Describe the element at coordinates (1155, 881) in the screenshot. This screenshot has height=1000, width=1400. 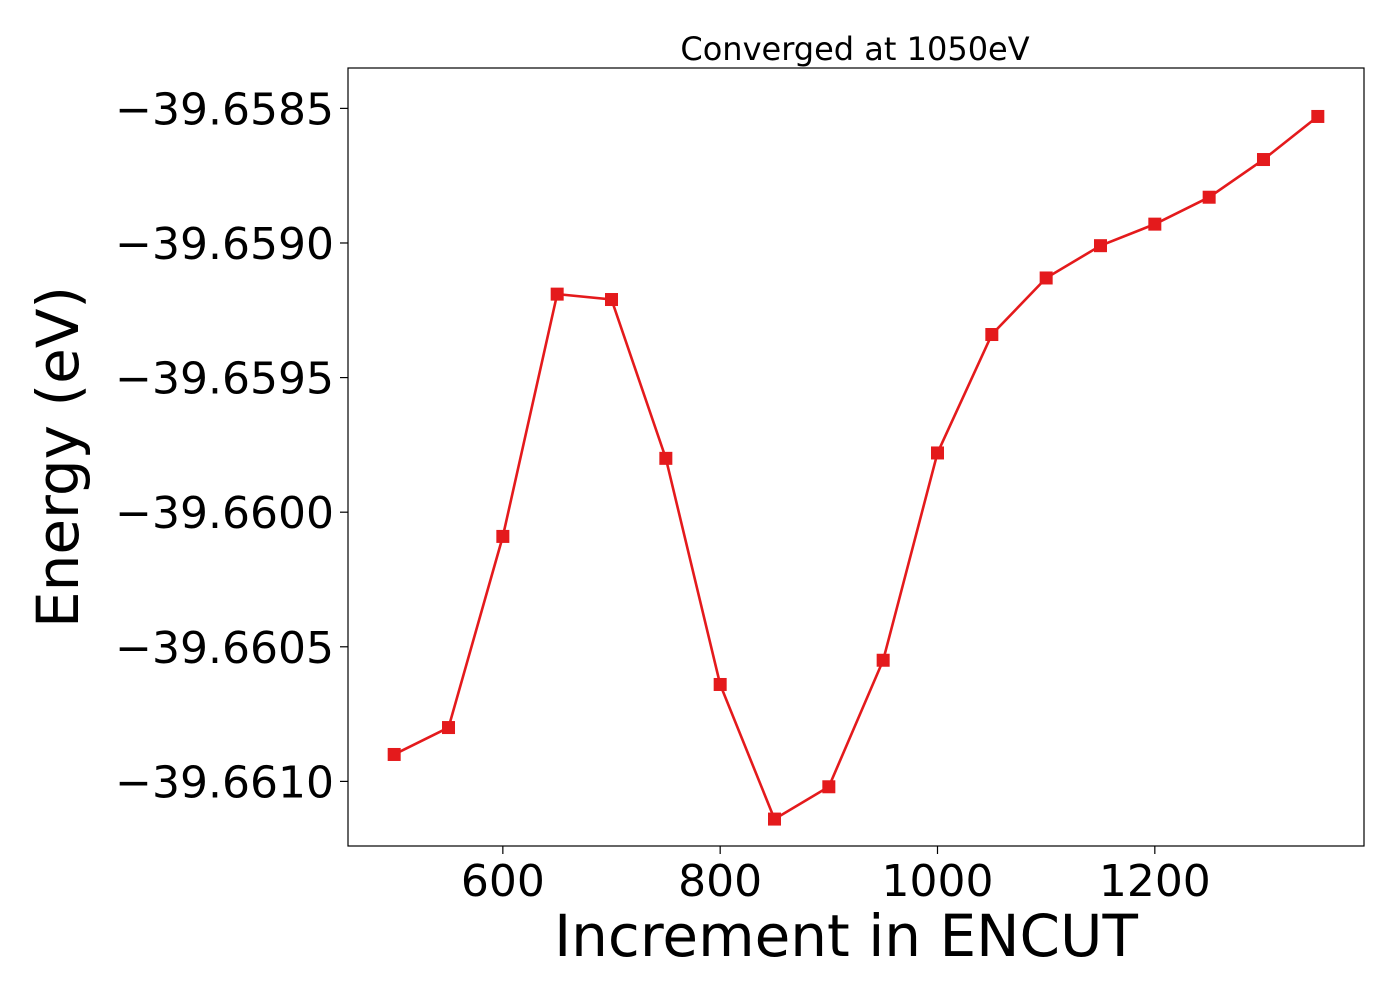
I see `x-tick-label: 1200` at that location.